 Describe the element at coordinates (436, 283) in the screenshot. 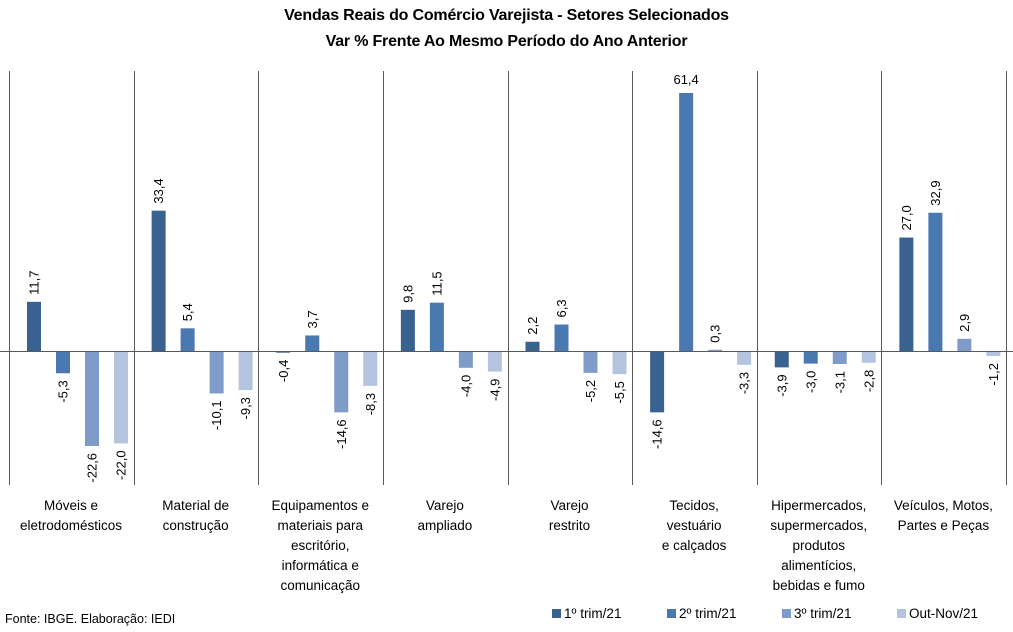

I see `data-label: 11,5` at that location.